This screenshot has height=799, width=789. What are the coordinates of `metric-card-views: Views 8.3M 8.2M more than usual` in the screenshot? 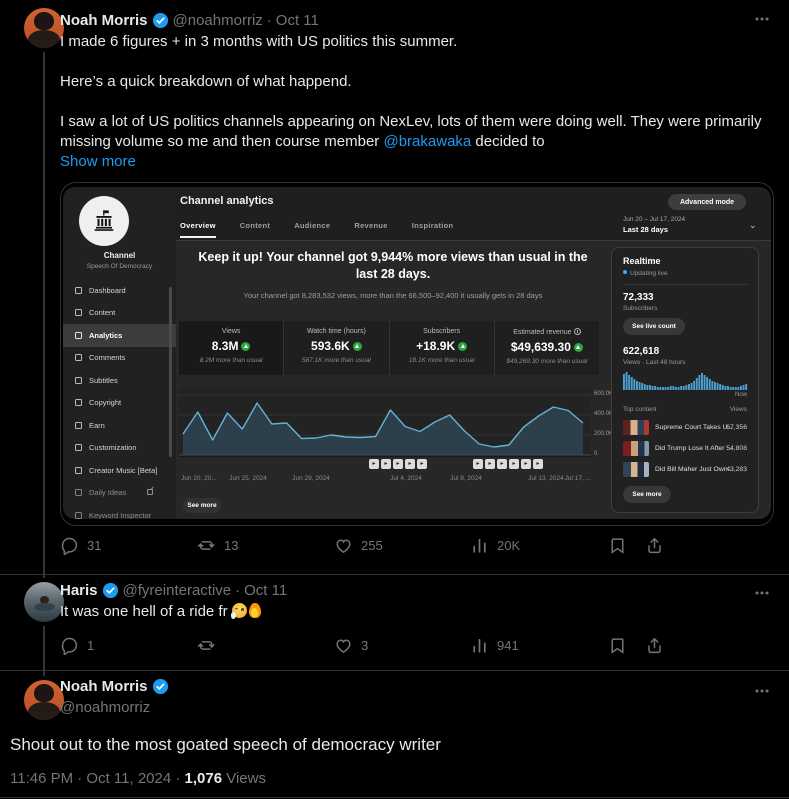 It's located at (231, 348).